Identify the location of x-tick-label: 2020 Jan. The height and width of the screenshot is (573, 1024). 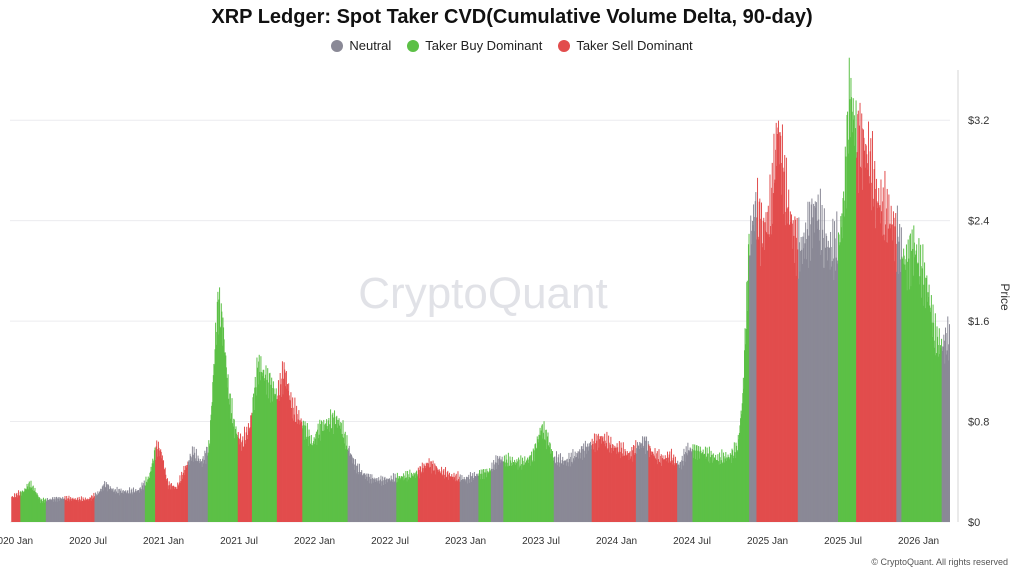
(16, 541).